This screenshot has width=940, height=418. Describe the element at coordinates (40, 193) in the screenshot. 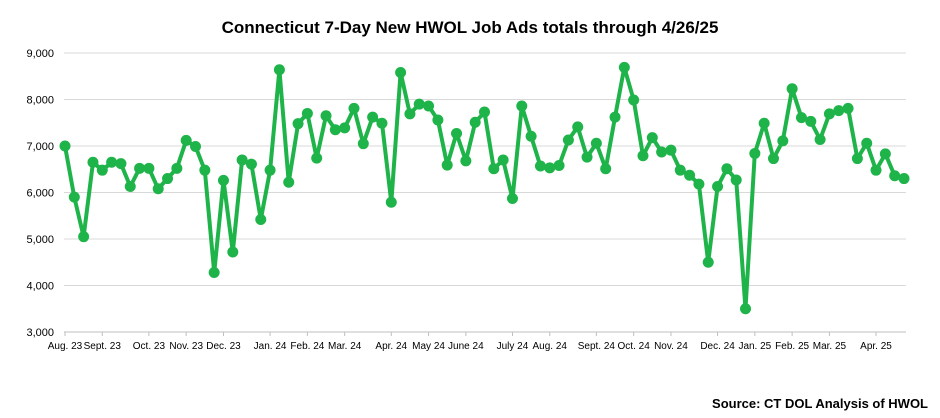

I see `y-axis: 3,000 4,000 5,000 6,000 7,000 8,000 9,000` at that location.